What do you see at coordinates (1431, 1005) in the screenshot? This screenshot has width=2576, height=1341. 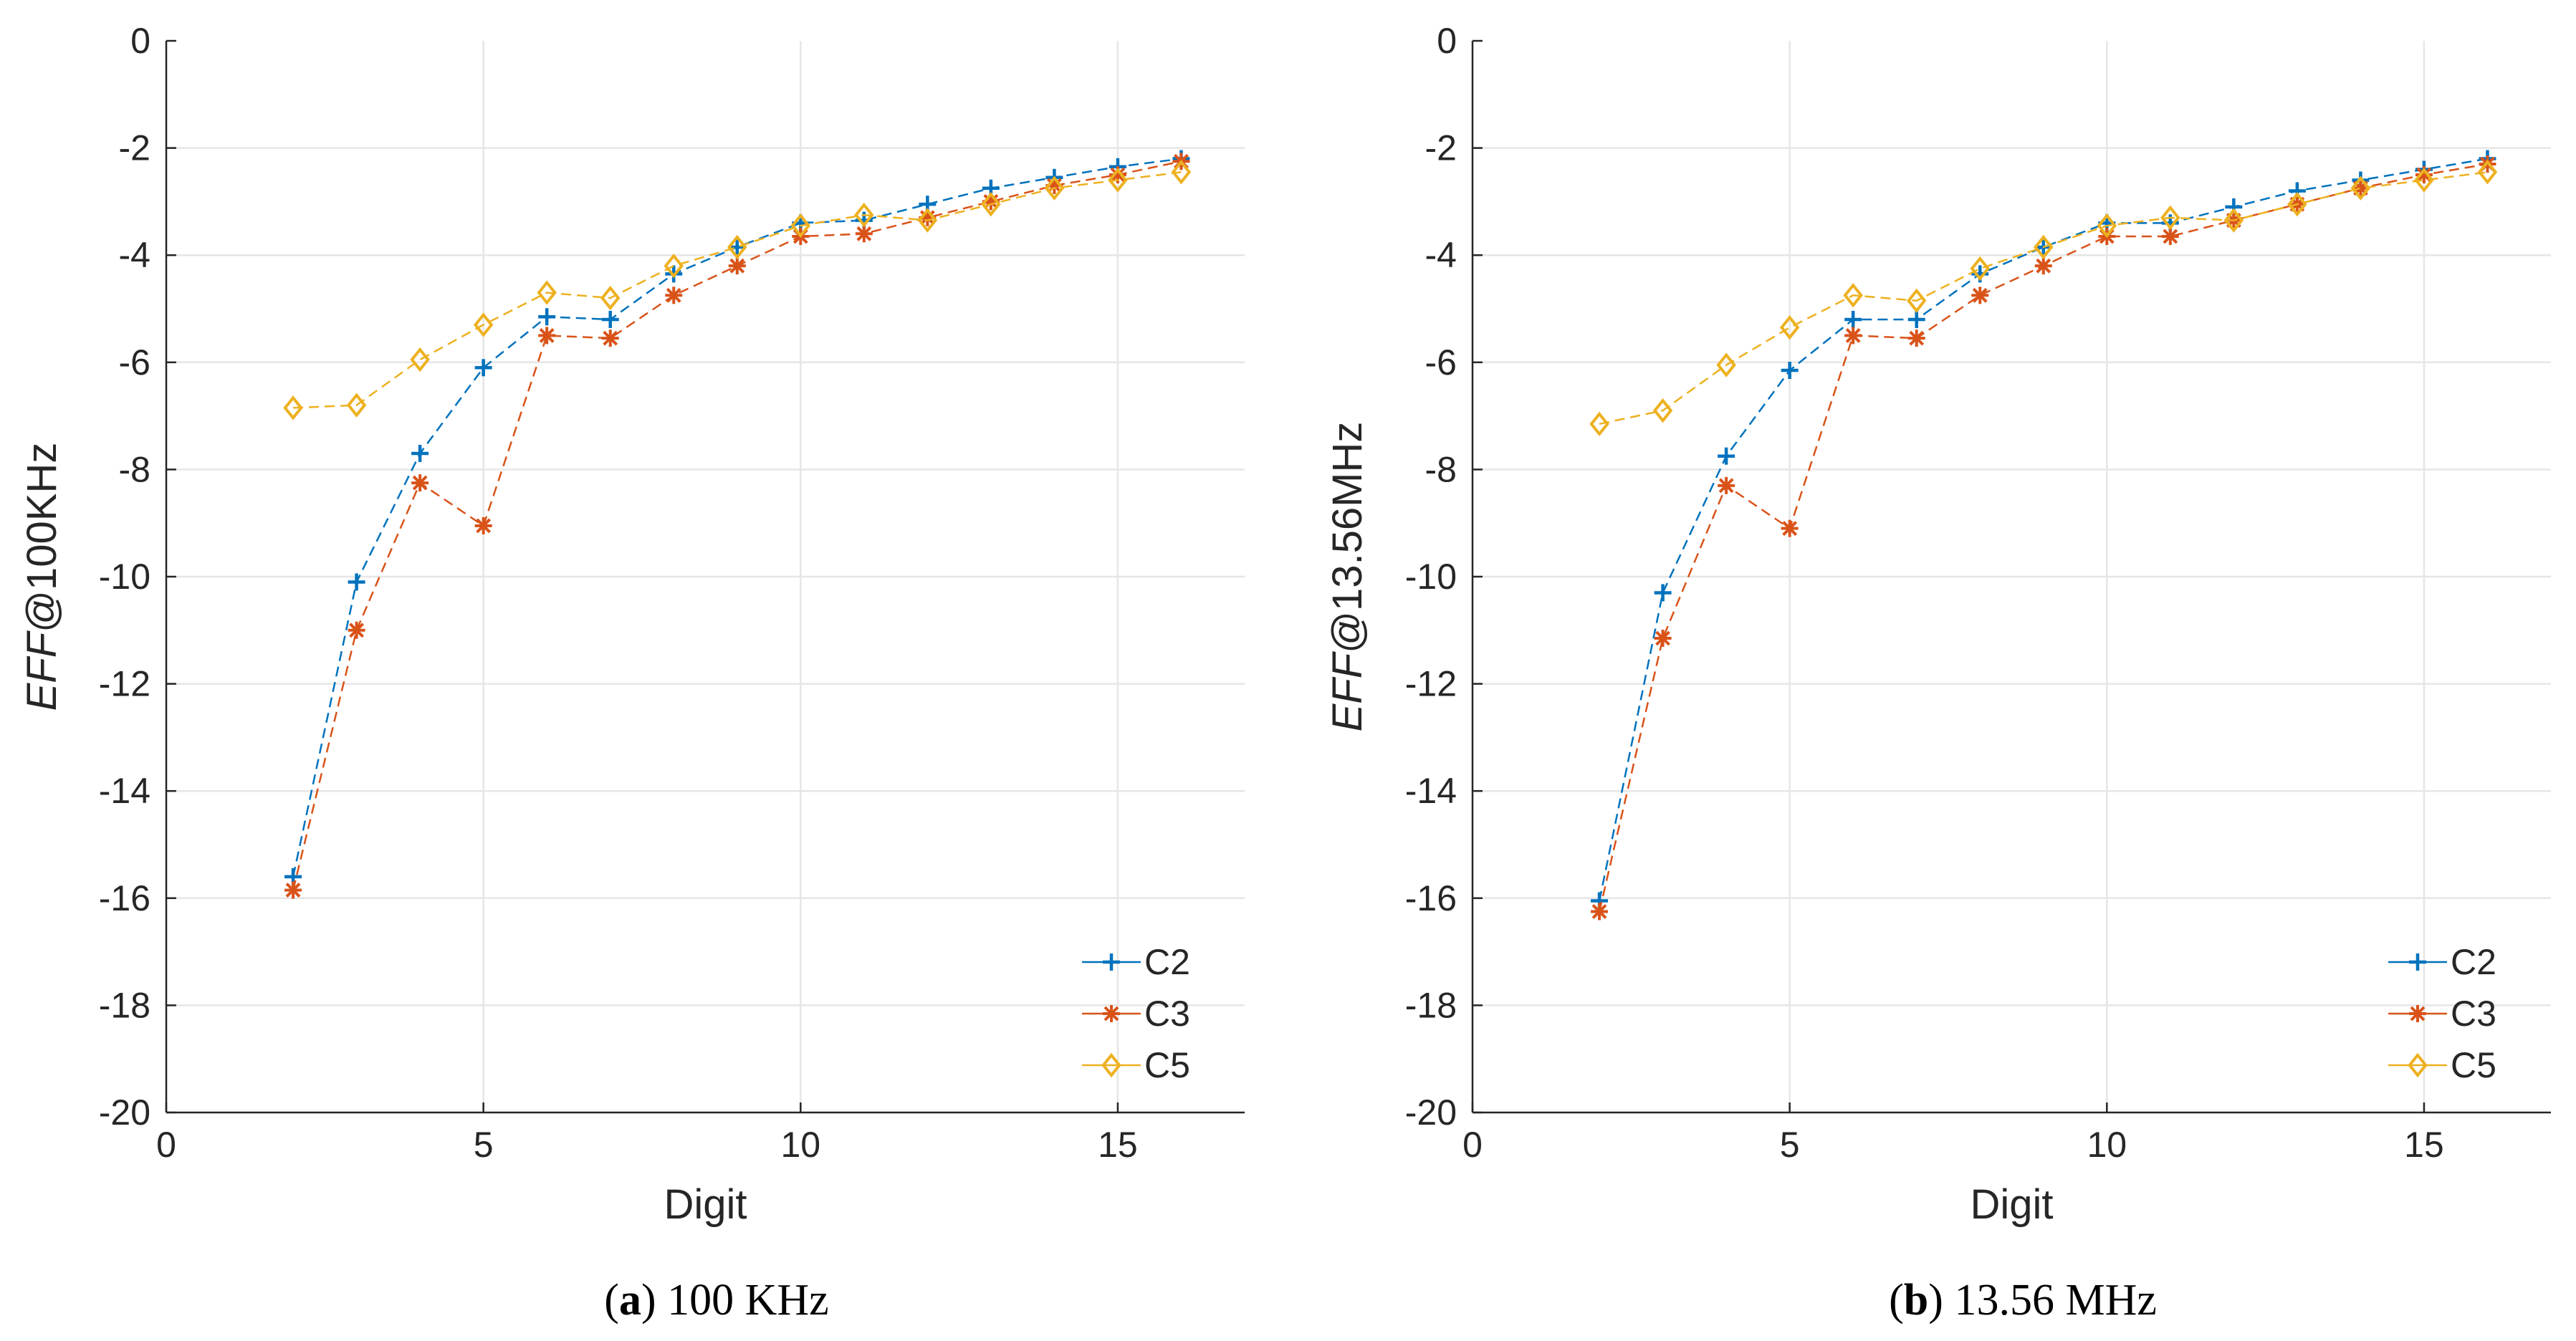 I see `y-tick-label: -18` at bounding box center [1431, 1005].